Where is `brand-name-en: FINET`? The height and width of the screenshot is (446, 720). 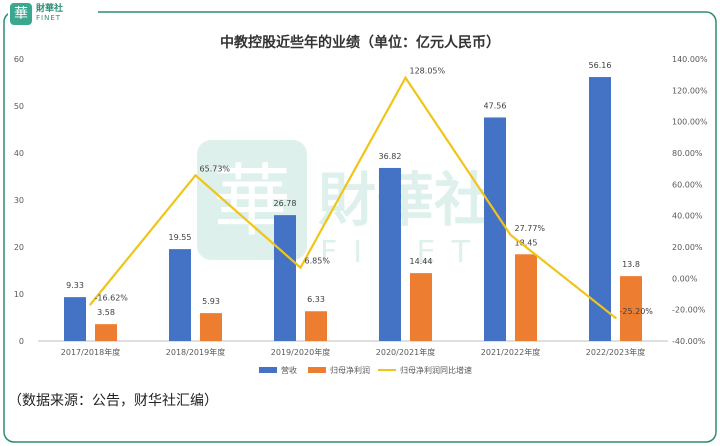 brand-name-en: FINET is located at coordinates (49, 18).